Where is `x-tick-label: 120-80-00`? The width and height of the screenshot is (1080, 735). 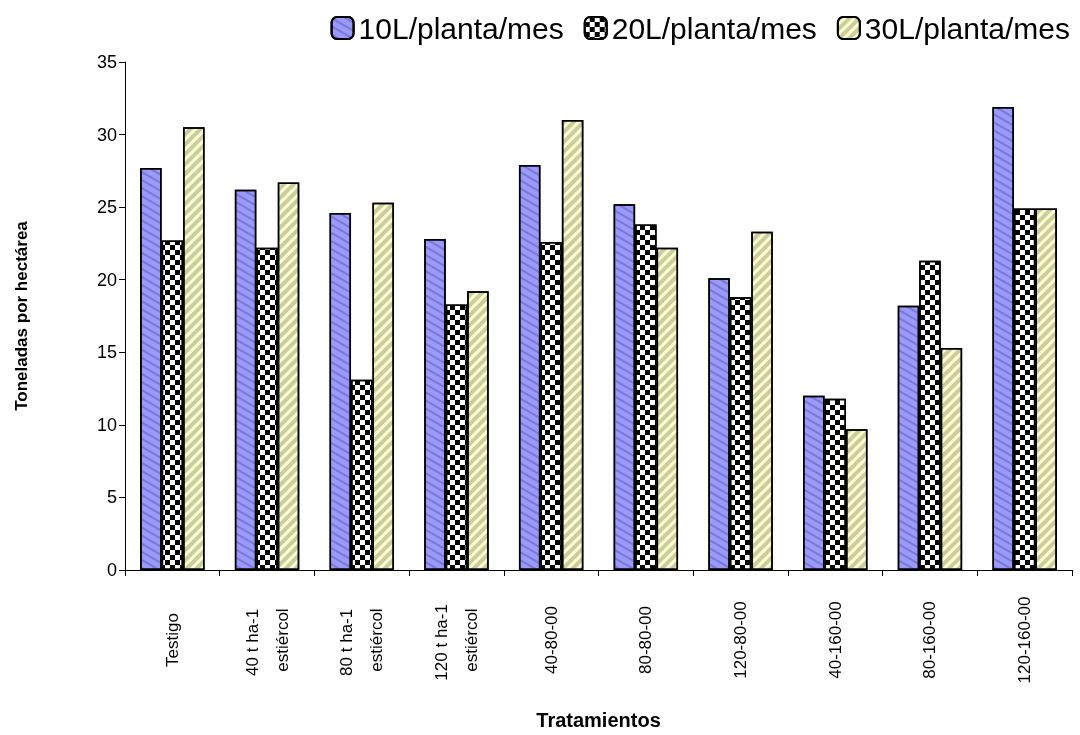 x-tick-label: 120-80-00 is located at coordinates (741, 640).